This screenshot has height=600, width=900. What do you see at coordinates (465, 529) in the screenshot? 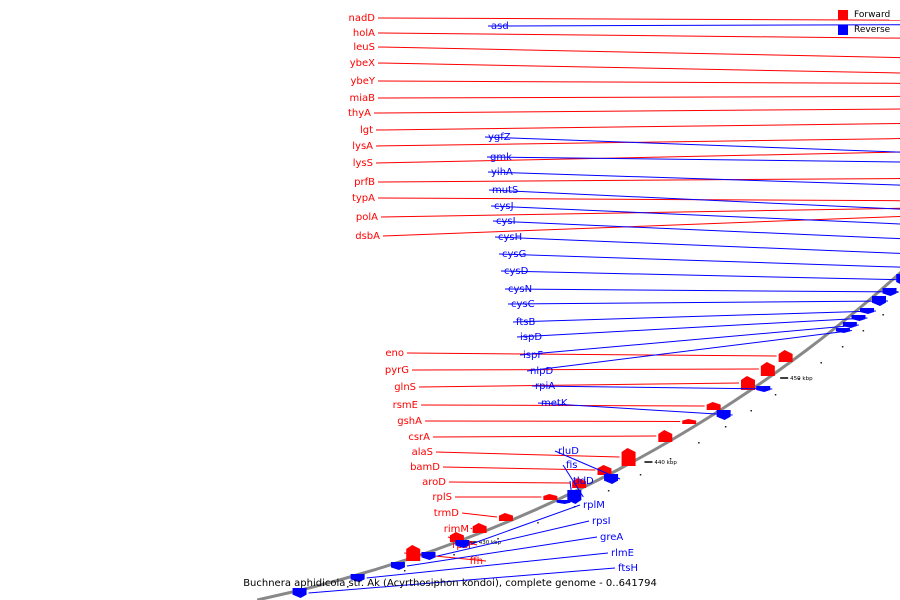
I see `gene-rimM-forward: rimM` at bounding box center [465, 529].